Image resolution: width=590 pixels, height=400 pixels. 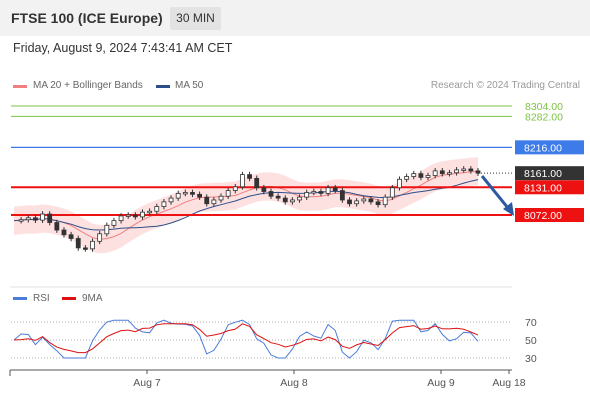 What do you see at coordinates (163, 86) in the screenshot?
I see `ma50-legend-swatch` at bounding box center [163, 86].